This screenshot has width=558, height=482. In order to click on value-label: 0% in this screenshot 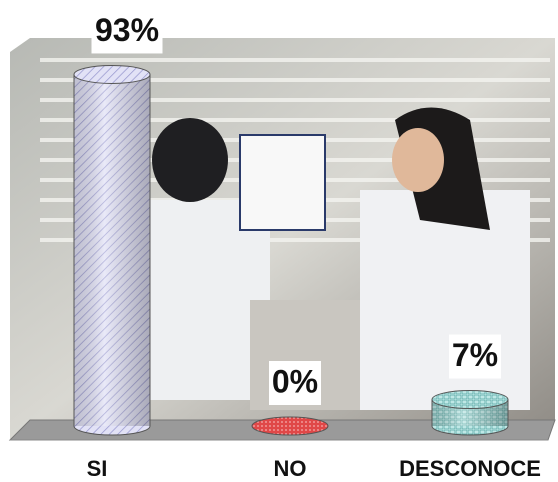, I will do `click(295, 381)`.